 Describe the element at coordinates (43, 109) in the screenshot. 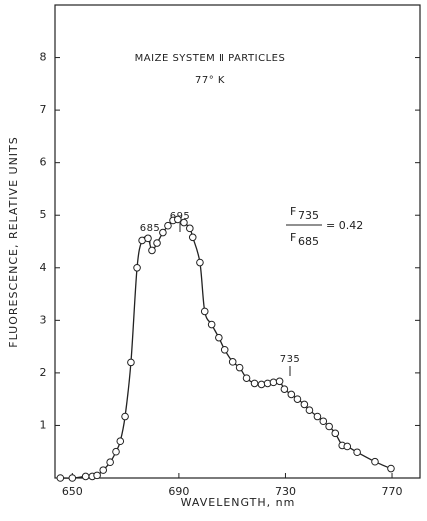

I see `y-tick-label: 7` at that location.